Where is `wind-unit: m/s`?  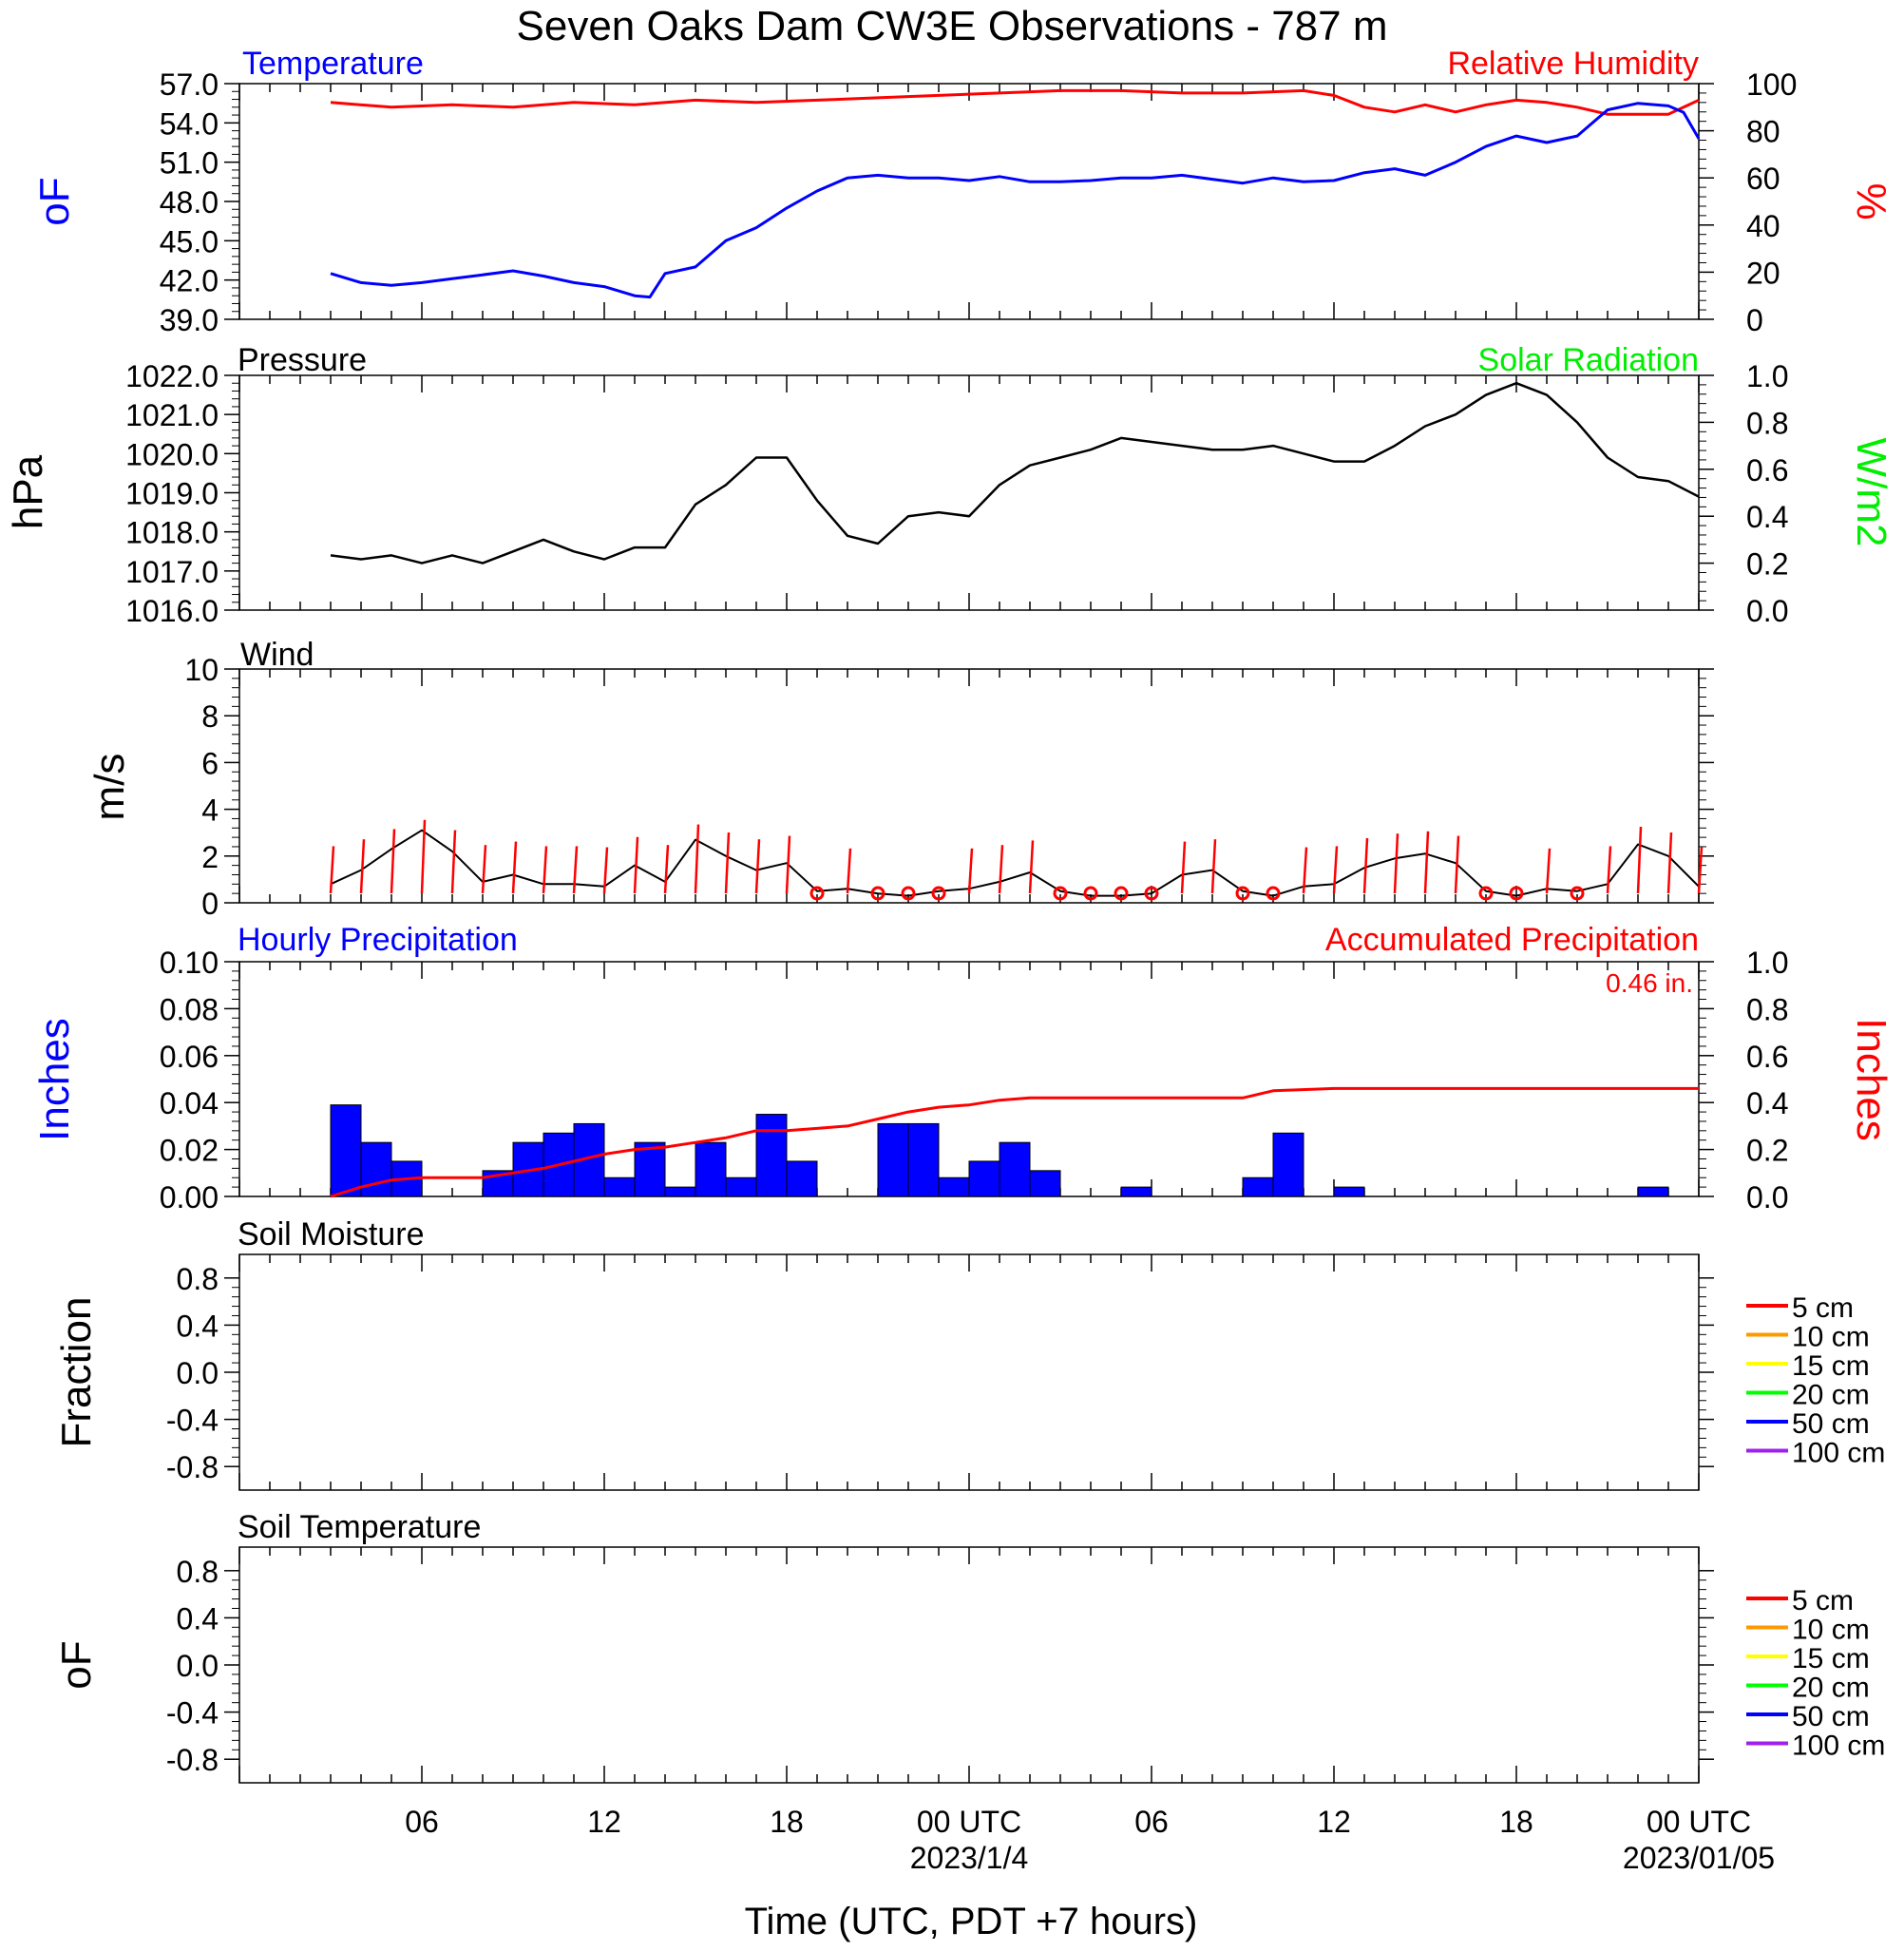
wind-unit: m/s is located at coordinates (109, 787).